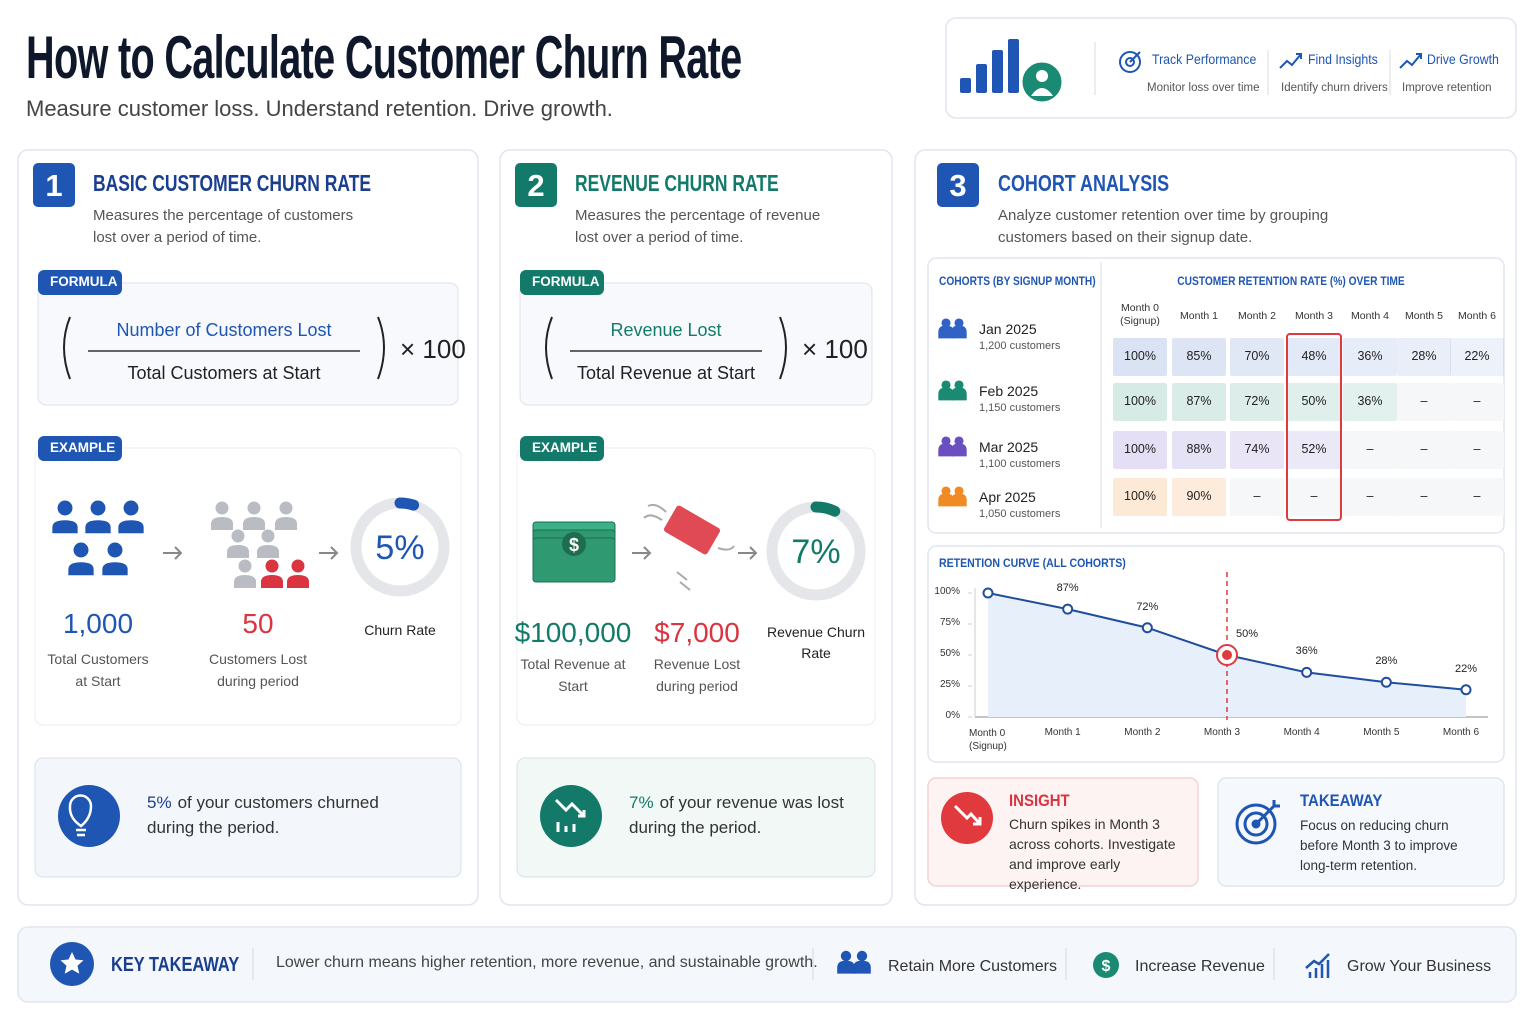  Describe the element at coordinates (1203, 88) in the screenshot. I see `nav-text: Monitor loss over time` at that location.